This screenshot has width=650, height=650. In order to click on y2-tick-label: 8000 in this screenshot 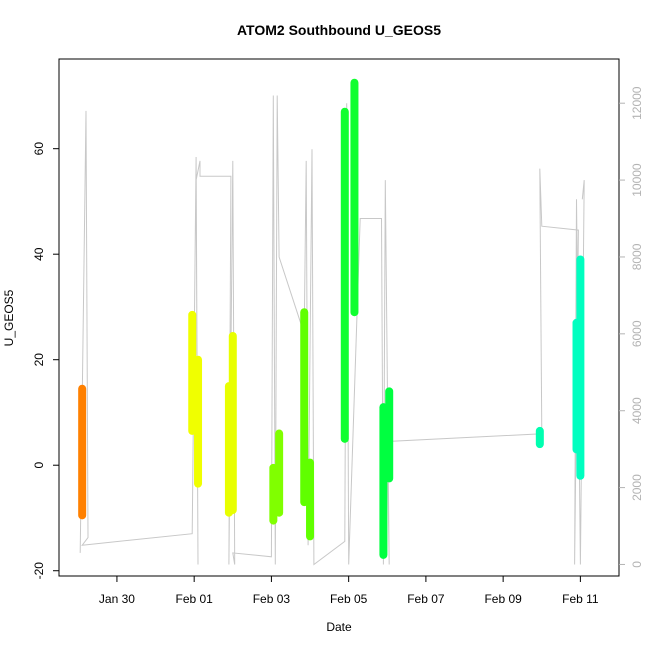, I will do `click(637, 256)`.